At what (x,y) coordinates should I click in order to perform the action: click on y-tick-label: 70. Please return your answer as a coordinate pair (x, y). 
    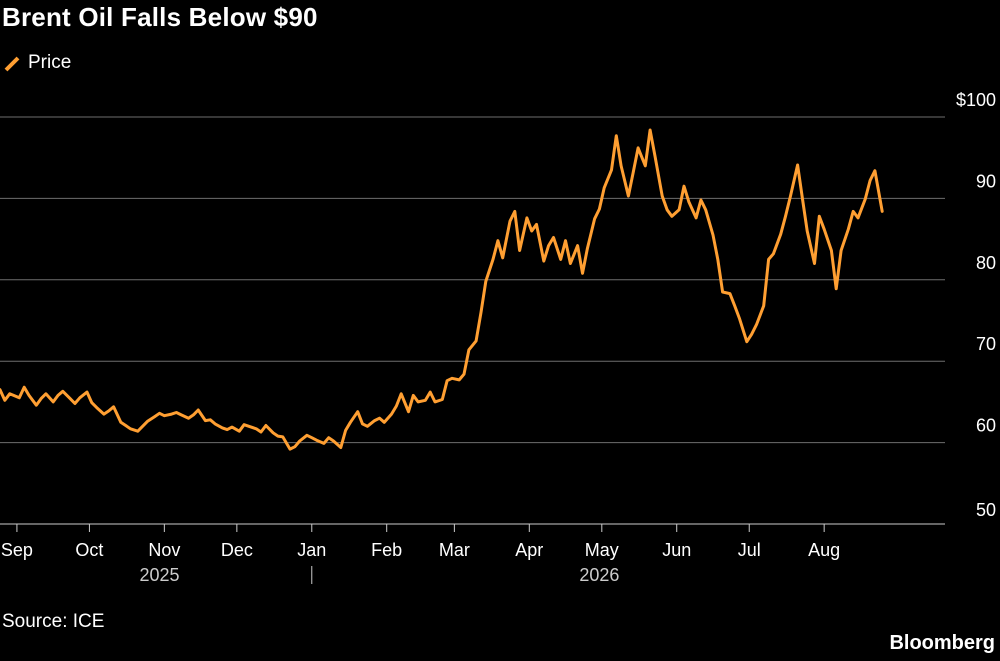
    Looking at the image, I should click on (986, 344).